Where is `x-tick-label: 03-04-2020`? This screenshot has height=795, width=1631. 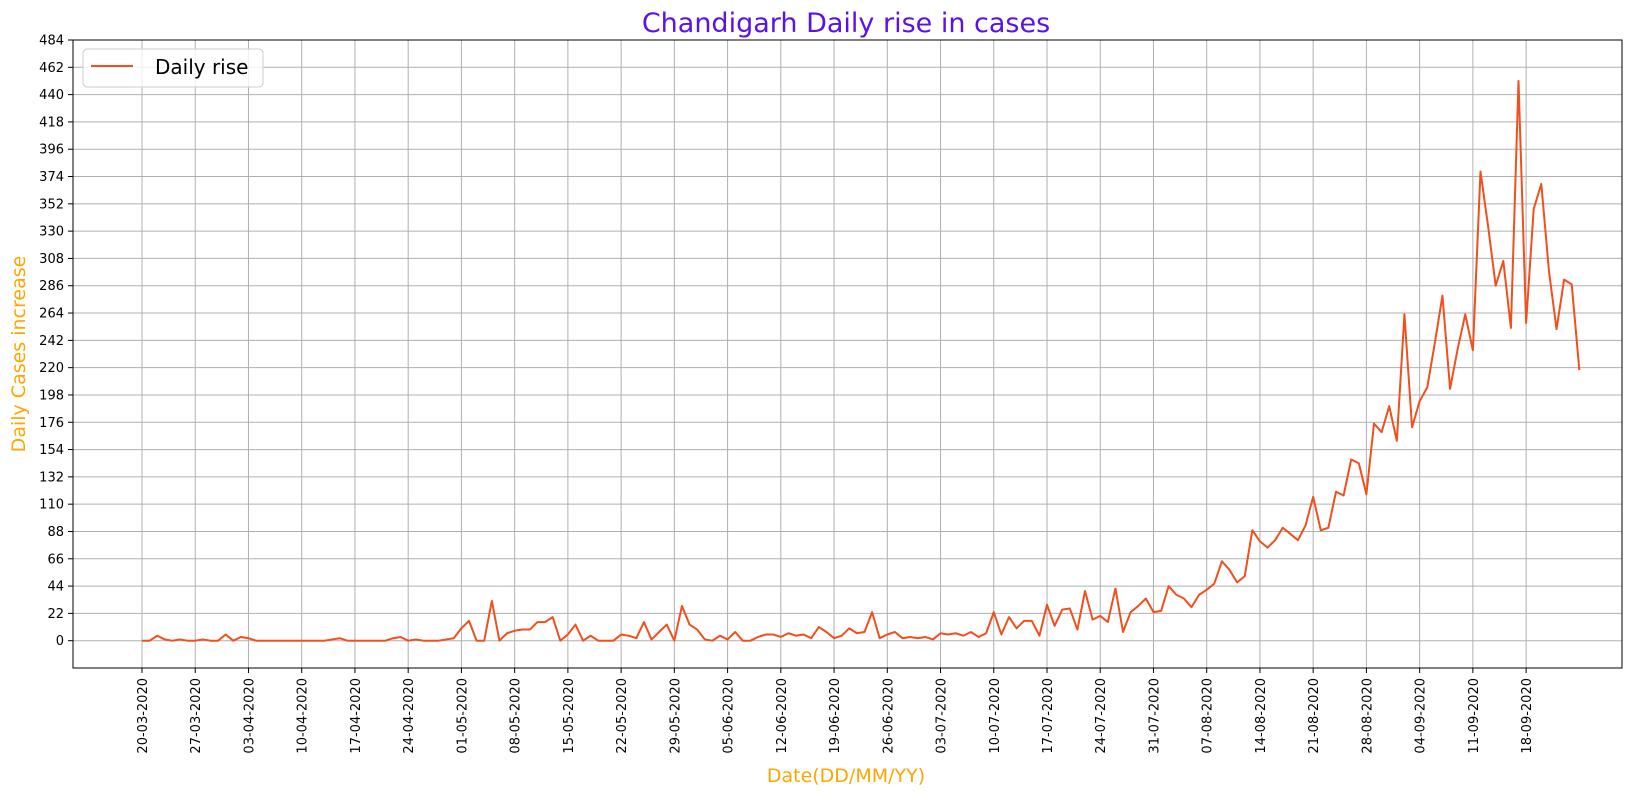 x-tick-label: 03-04-2020 is located at coordinates (249, 716).